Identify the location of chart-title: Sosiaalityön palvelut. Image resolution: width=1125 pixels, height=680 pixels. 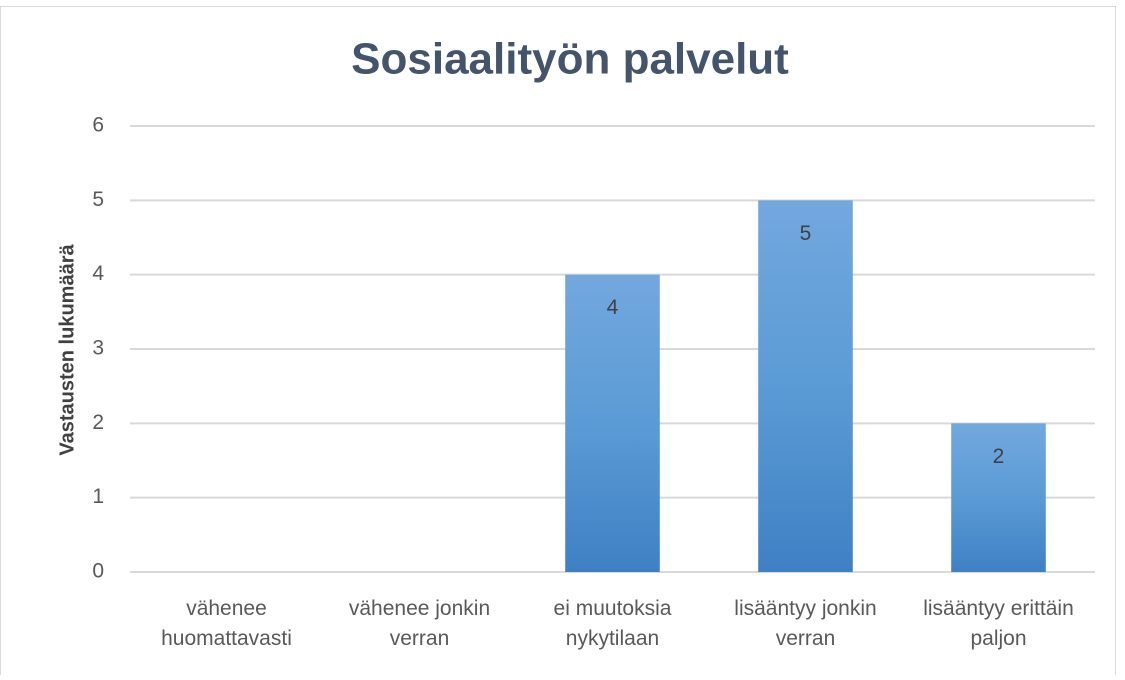
(570, 59).